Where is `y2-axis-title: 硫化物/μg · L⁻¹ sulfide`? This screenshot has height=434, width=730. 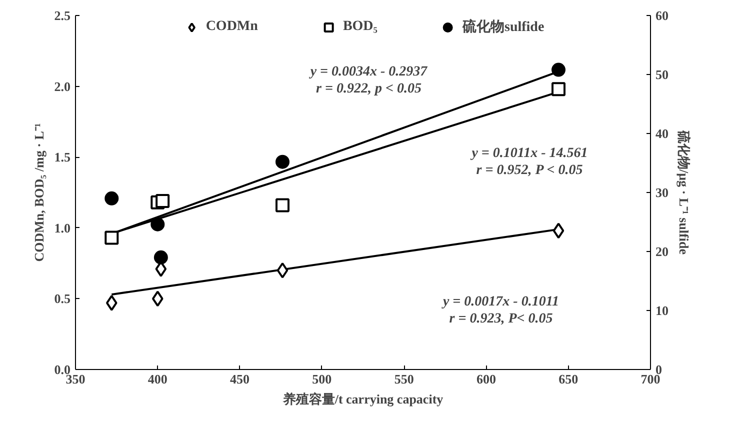
y2-axis-title: 硫化物/μg · L⁻¹ sulfide is located at coordinates (684, 192).